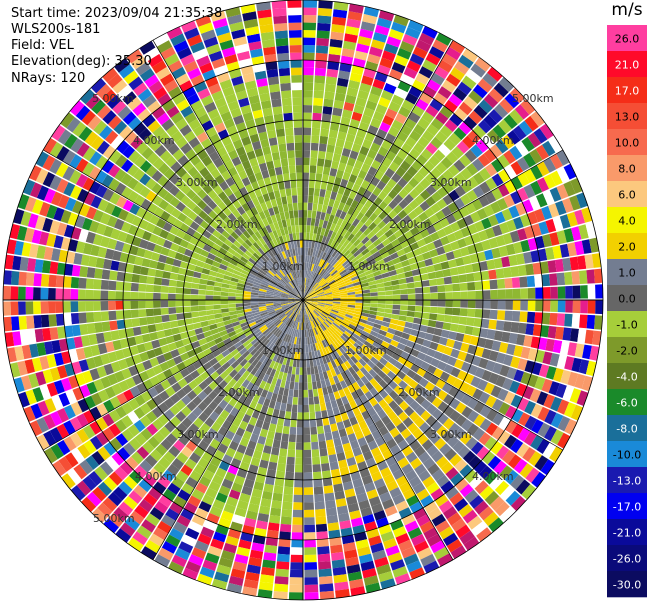 The width and height of the screenshot is (647, 607). What do you see at coordinates (432, 375) in the screenshot?
I see `azimuth-line` at bounding box center [432, 375].